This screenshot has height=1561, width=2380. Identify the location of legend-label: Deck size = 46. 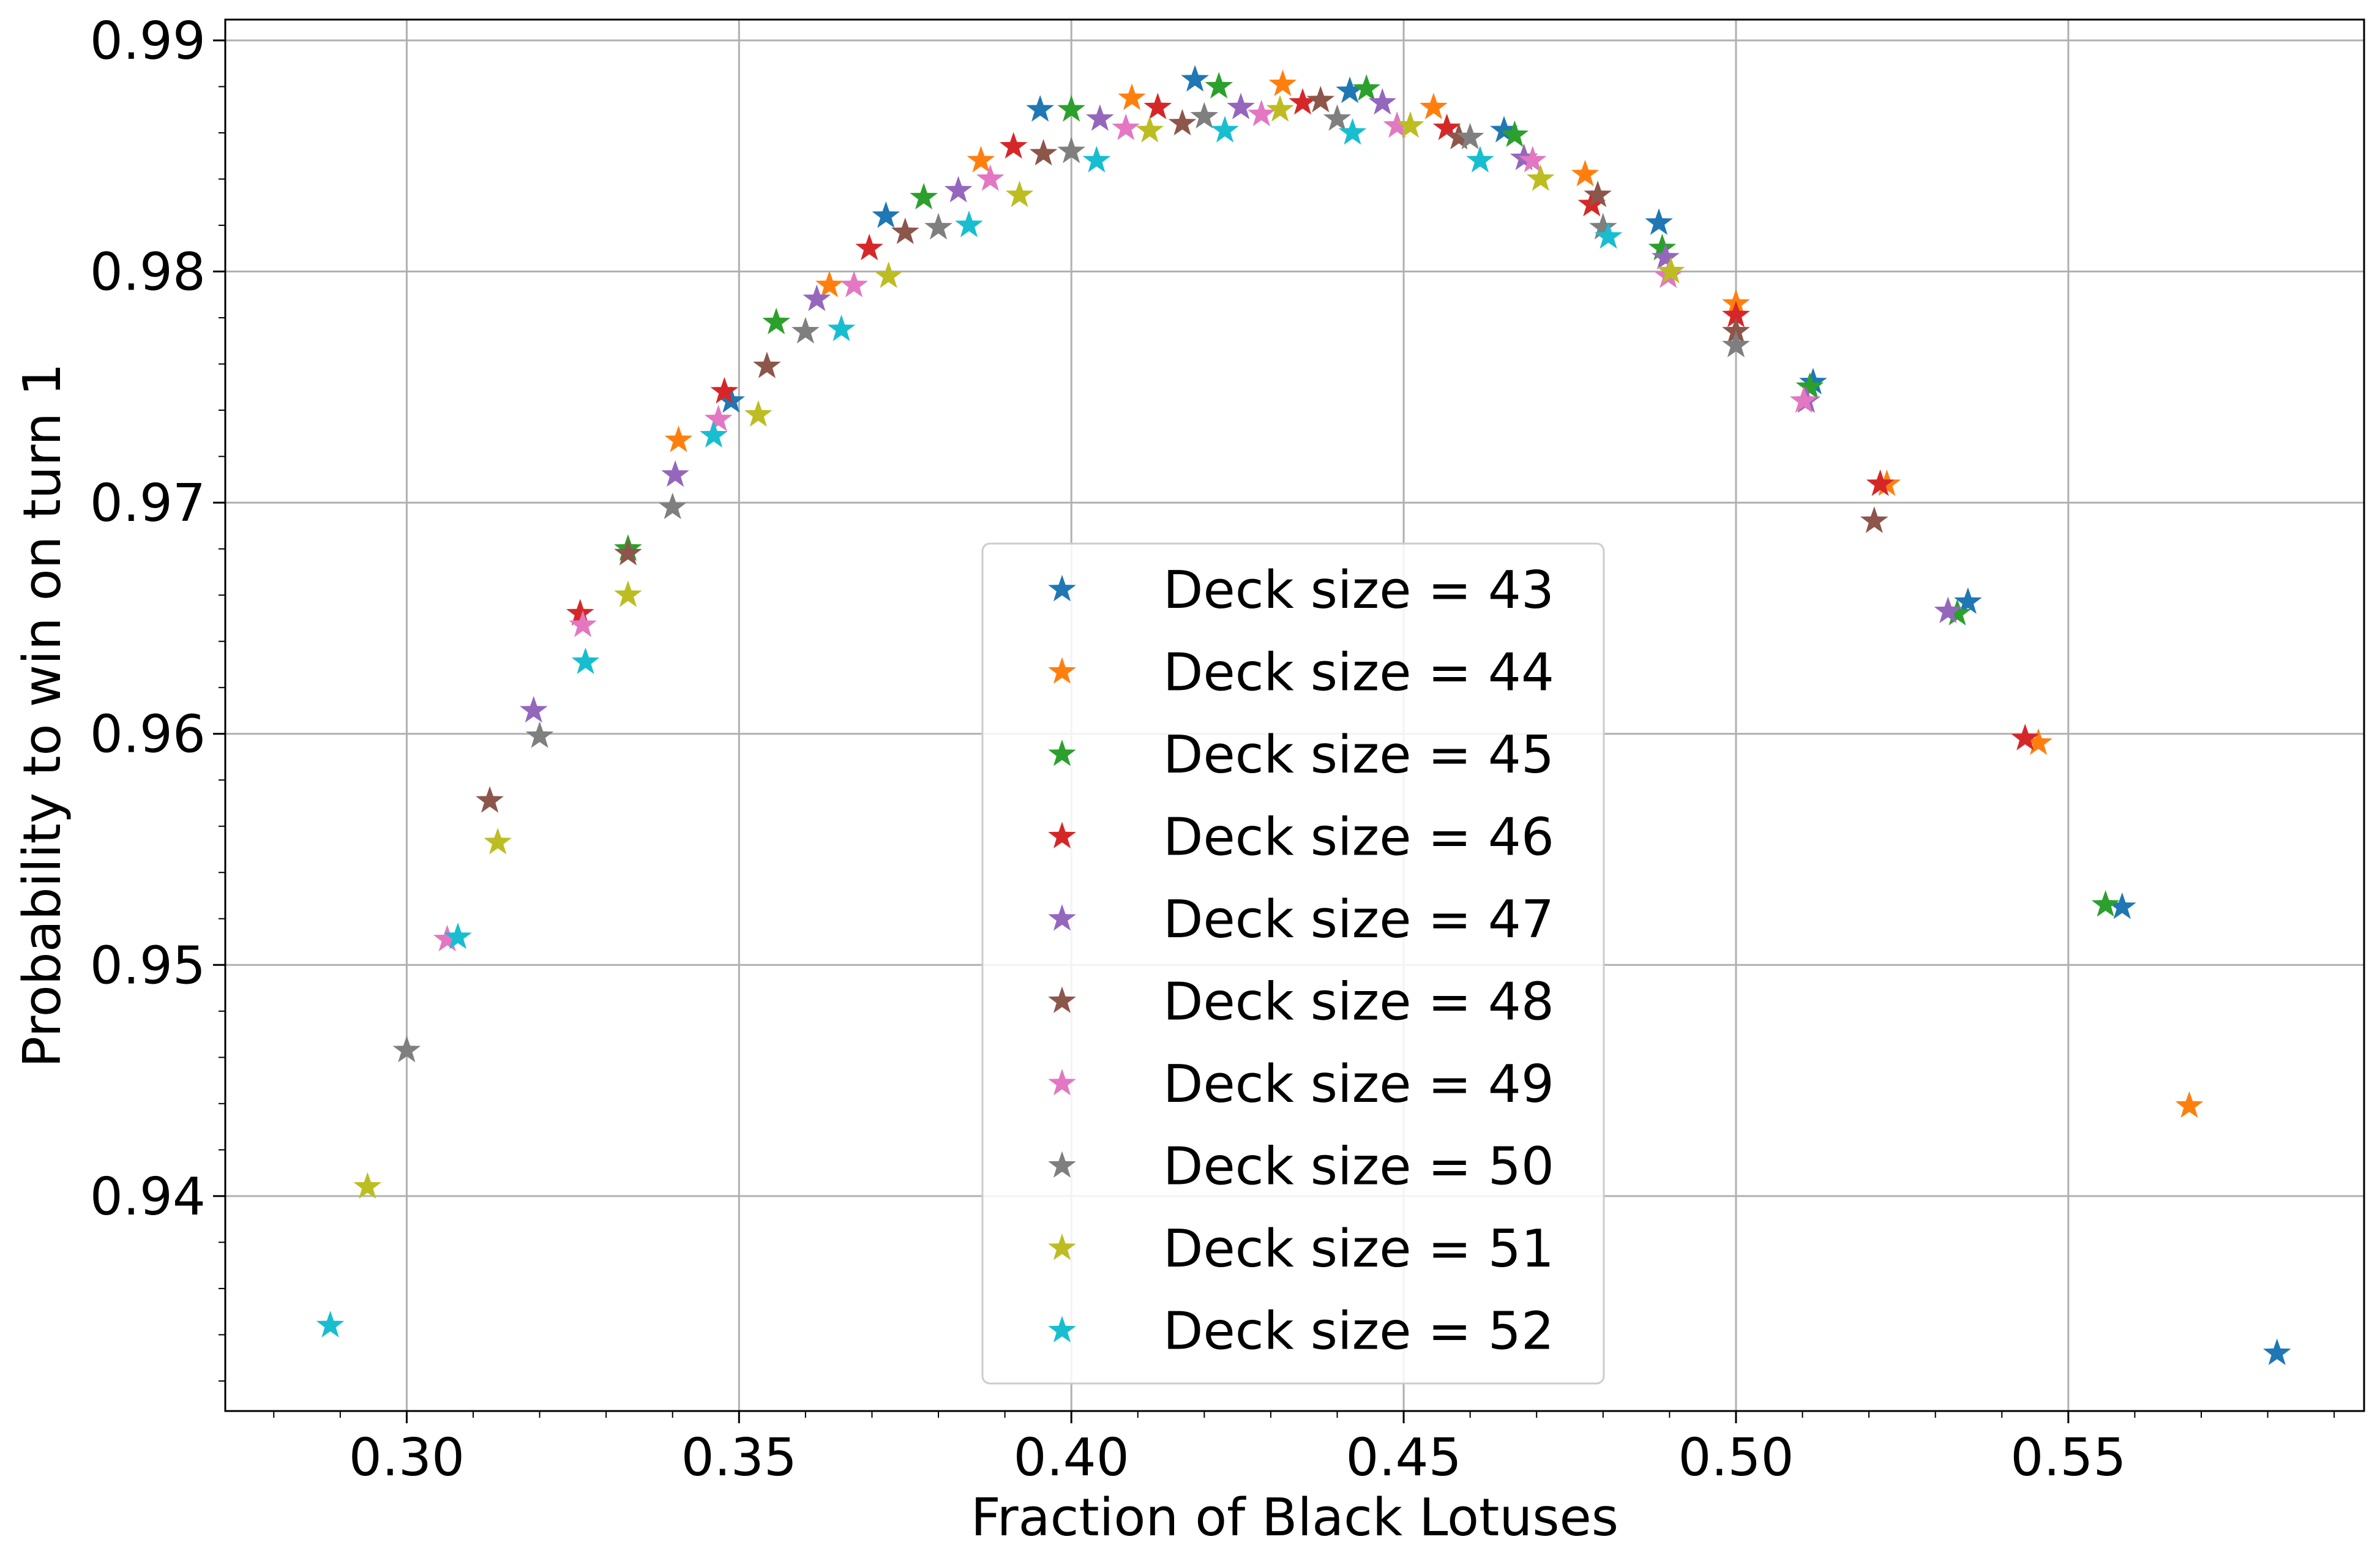
(1358, 837).